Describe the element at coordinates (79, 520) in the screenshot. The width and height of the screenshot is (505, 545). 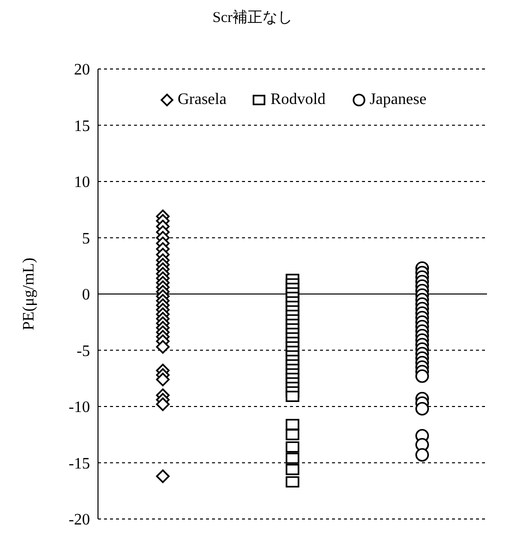
I see `y-tick-label: -20` at that location.